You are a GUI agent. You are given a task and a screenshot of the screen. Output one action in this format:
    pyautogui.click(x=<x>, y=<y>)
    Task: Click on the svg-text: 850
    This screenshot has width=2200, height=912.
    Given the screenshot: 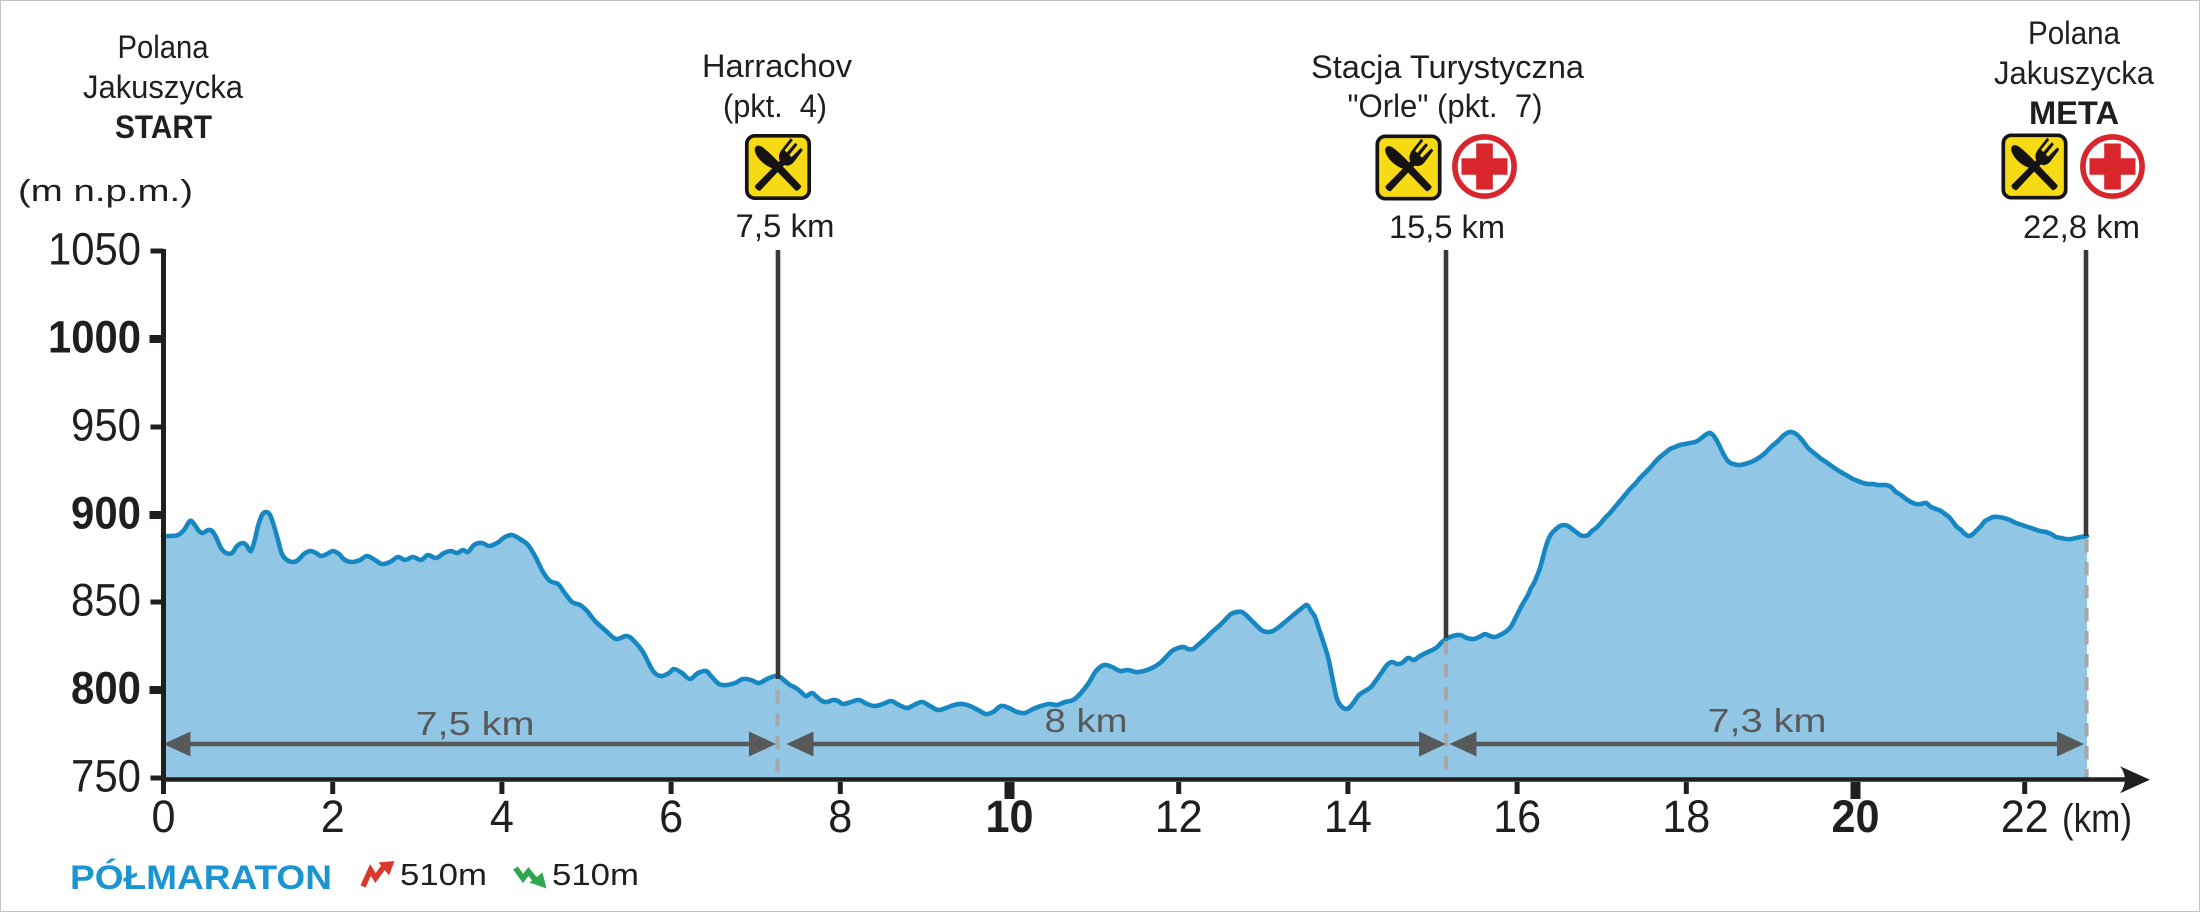 What is the action you would take?
    pyautogui.click(x=106, y=600)
    